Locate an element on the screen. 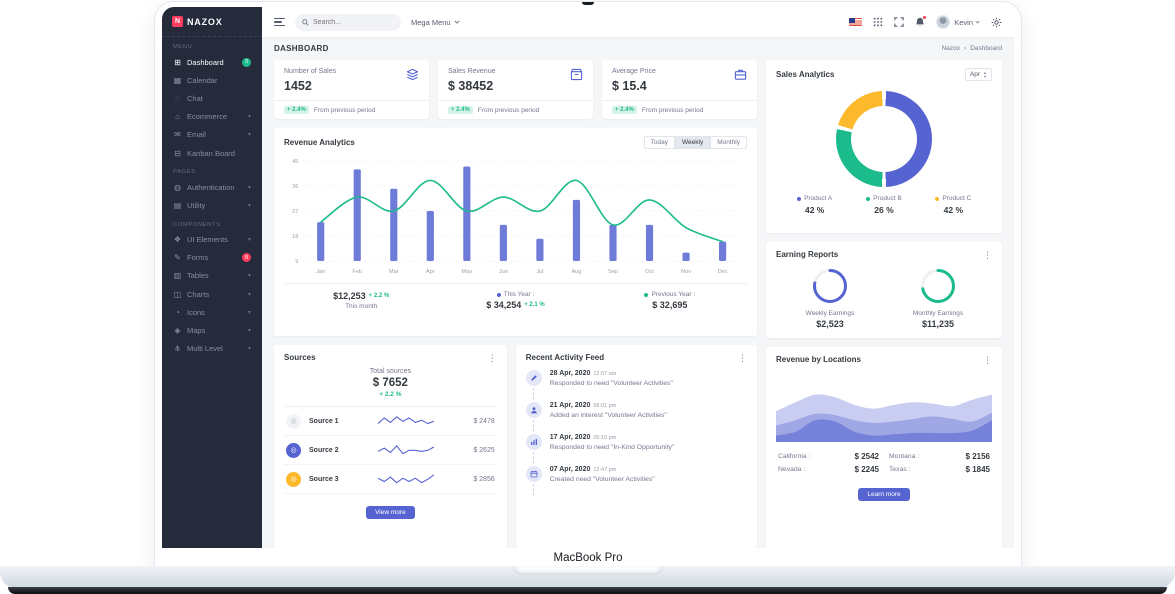 This screenshot has height=594, width=1175. activity-time: 12:47 pm is located at coordinates (605, 470).